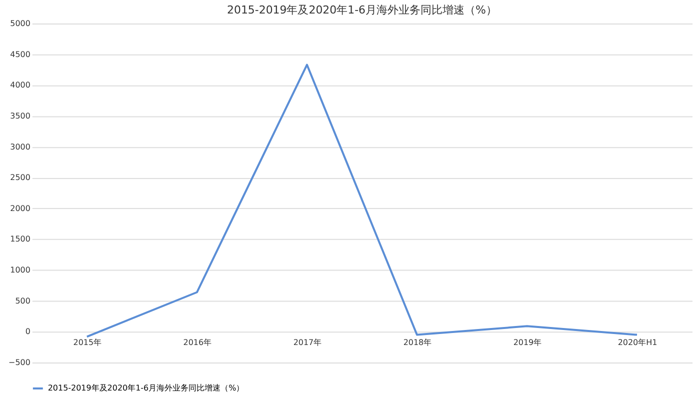 This screenshot has height=394, width=700. I want to click on chart-title: 2015-2019年及2020年1-6月海外业务同比增速（%）, so click(362, 10).